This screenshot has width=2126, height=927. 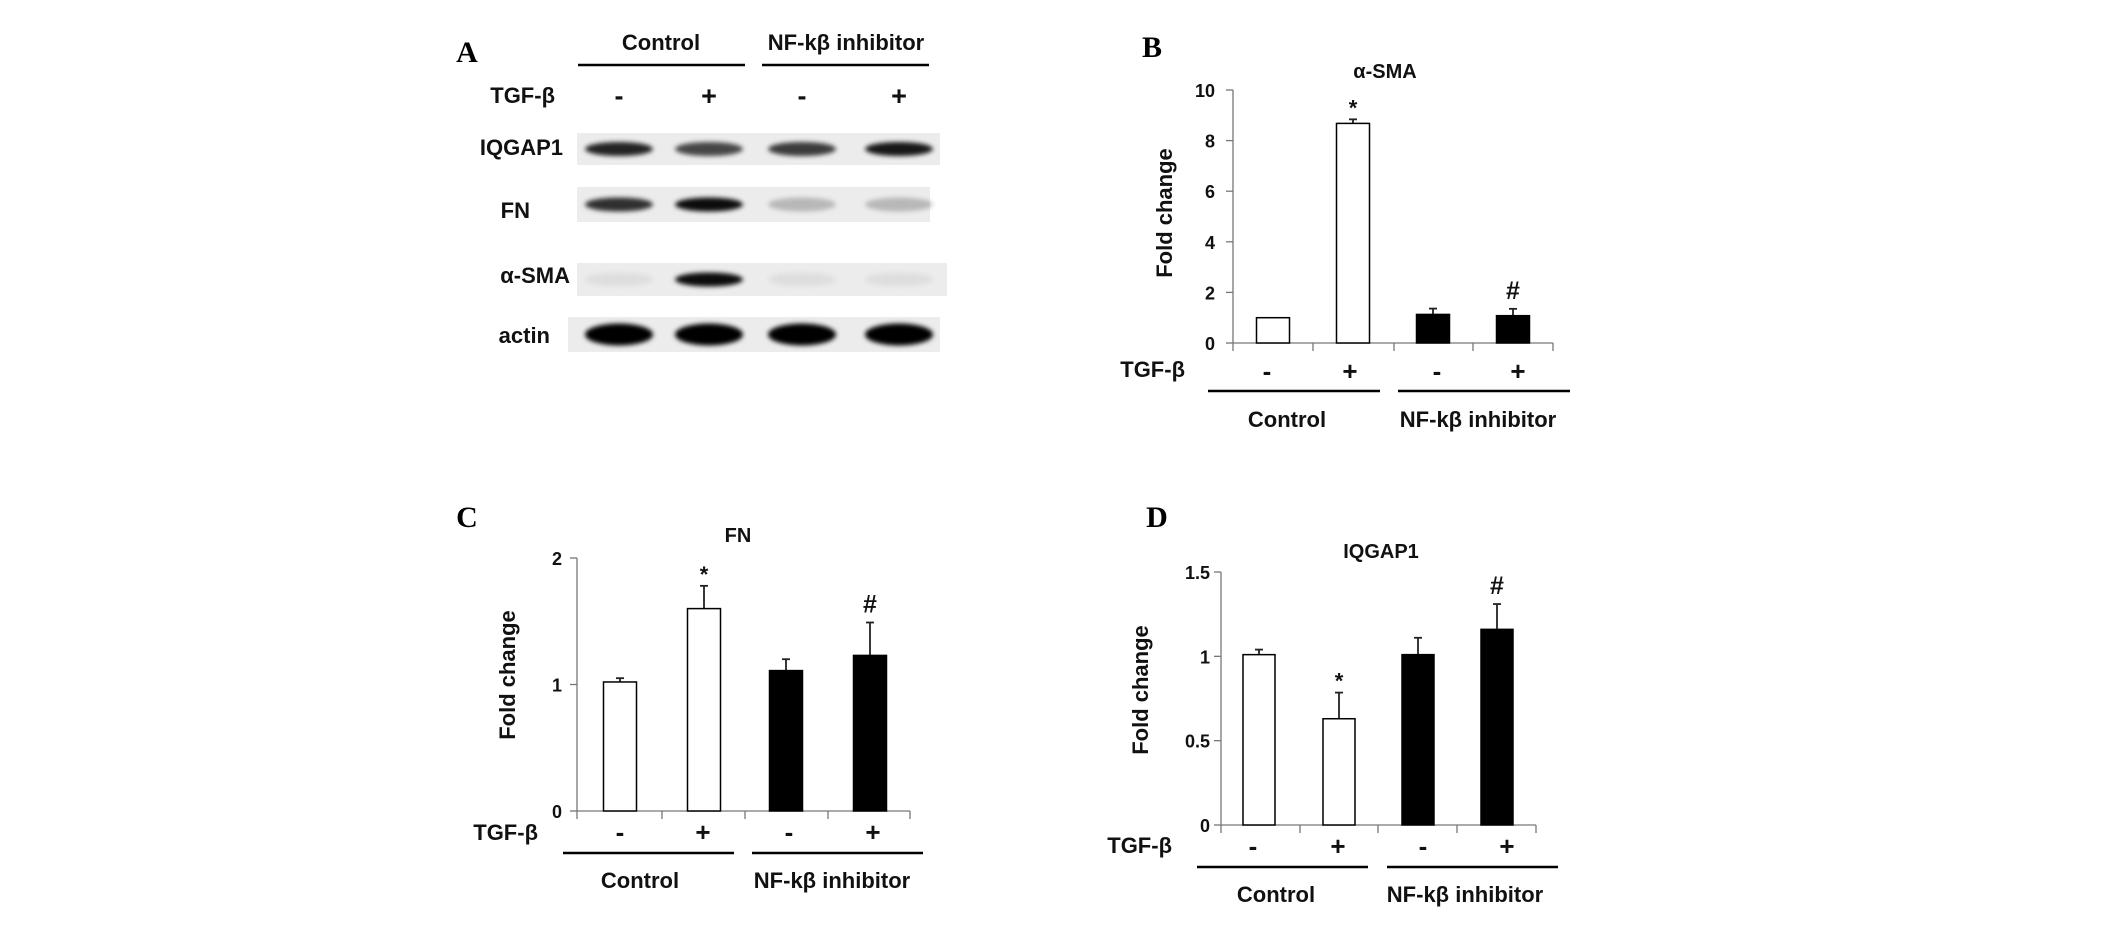 I want to click on blot-row-label: FN, so click(x=515, y=210).